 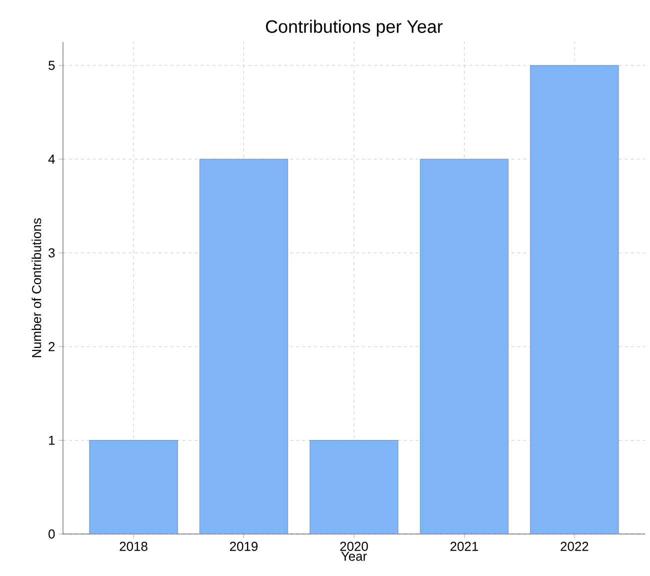 I want to click on y-tick-label: 2, so click(x=51, y=347).